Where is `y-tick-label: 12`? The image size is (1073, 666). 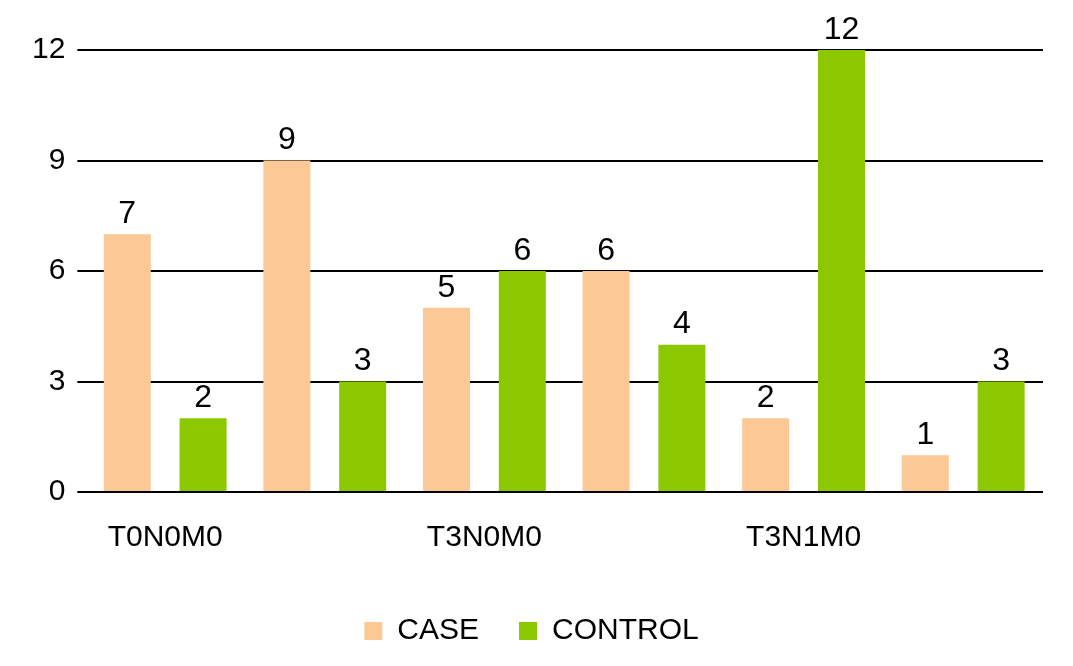 y-tick-label: 12 is located at coordinates (48, 48).